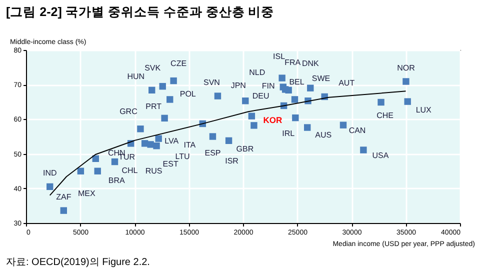 The height and width of the screenshot is (275, 489). What do you see at coordinates (172, 141) in the screenshot?
I see `annotation: LVA` at bounding box center [172, 141].